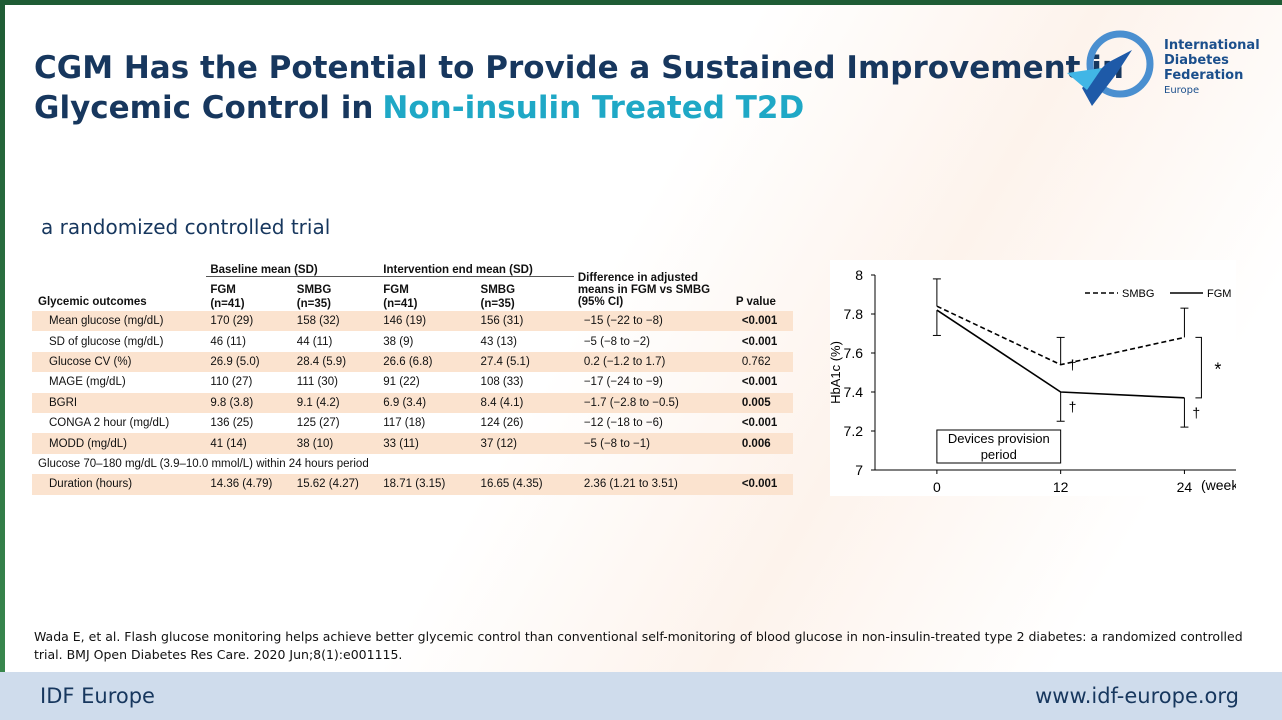 Image resolution: width=1282 pixels, height=720 pixels. Describe the element at coordinates (836, 372) in the screenshot. I see `y-axis-label: HbA1c (%)` at that location.